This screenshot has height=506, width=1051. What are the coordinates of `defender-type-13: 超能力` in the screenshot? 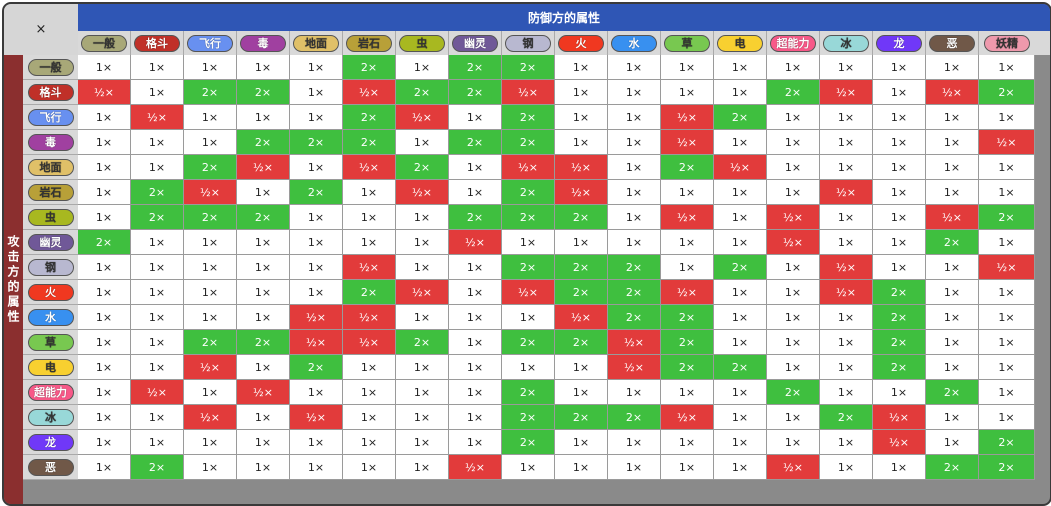 It's located at (793, 43).